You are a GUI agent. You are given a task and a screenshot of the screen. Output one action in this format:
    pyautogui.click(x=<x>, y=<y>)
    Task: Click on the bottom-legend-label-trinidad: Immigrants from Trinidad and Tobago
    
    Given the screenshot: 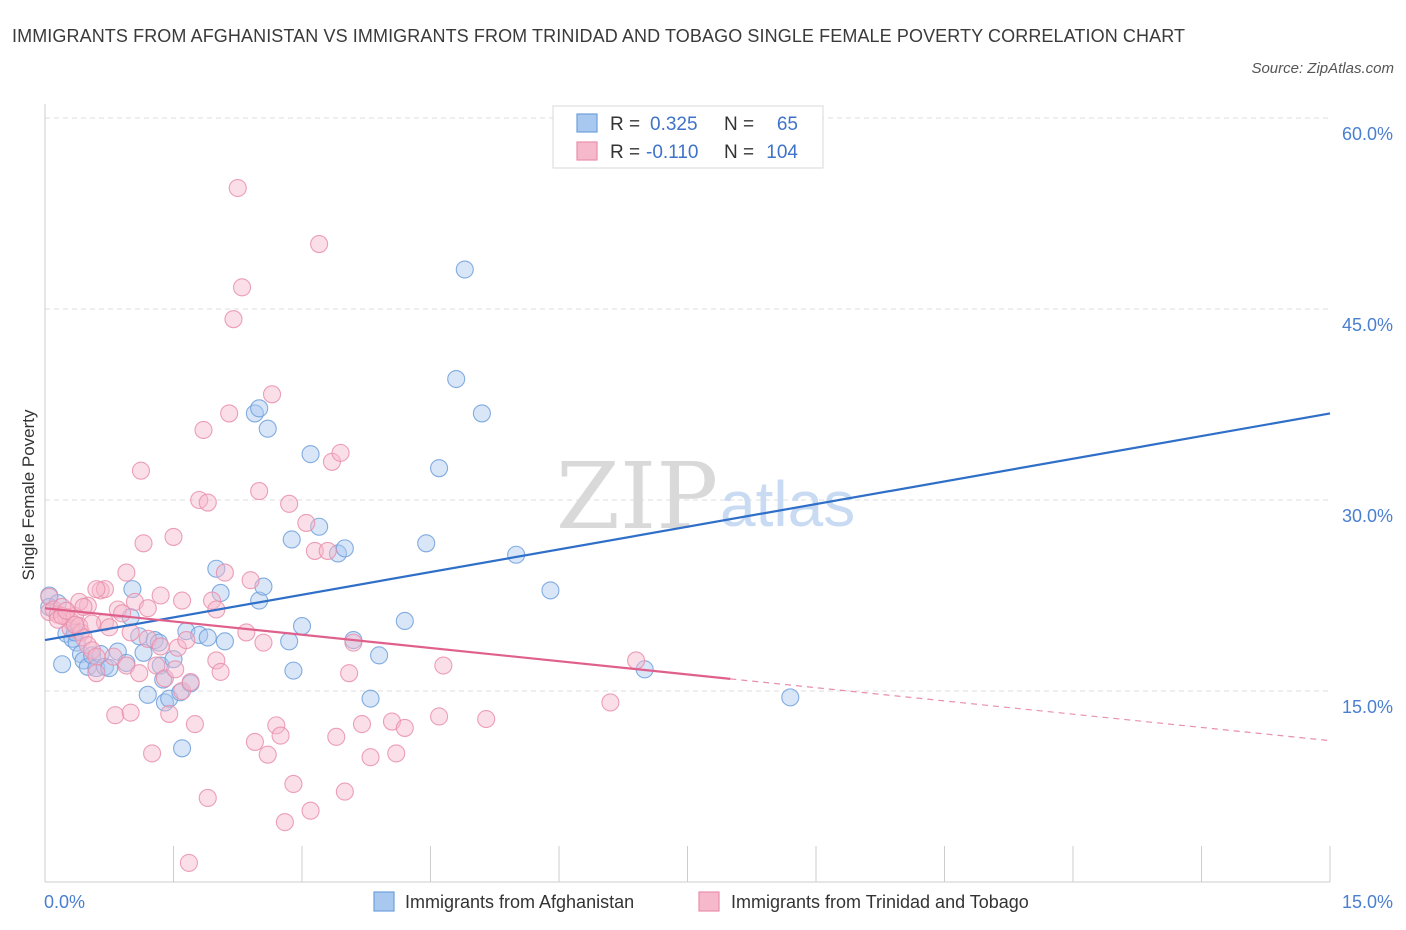 What is the action you would take?
    pyautogui.click(x=880, y=902)
    